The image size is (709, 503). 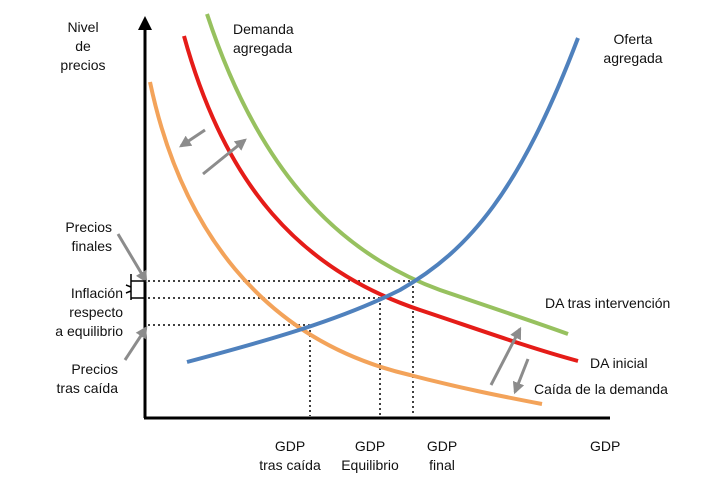 What do you see at coordinates (521, 376) in the screenshot?
I see `arrow-shift-down` at bounding box center [521, 376].